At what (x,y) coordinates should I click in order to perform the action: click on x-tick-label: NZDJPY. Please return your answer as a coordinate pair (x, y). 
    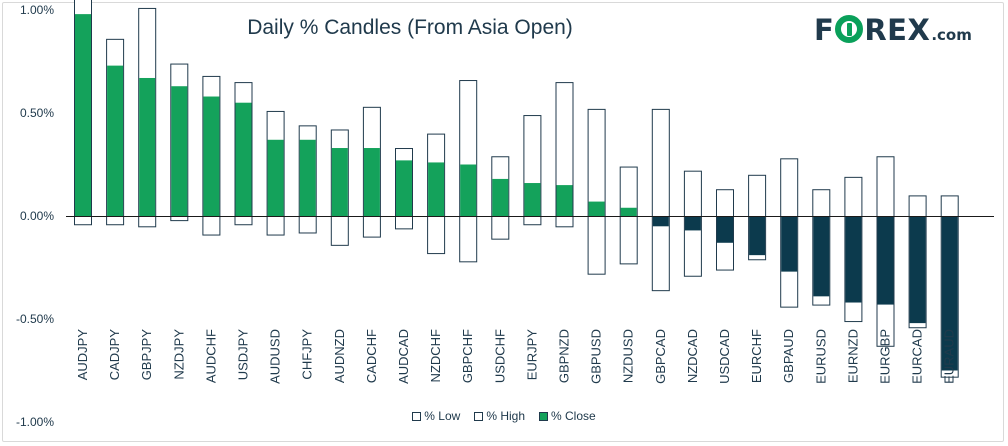
    Looking at the image, I should click on (178, 354).